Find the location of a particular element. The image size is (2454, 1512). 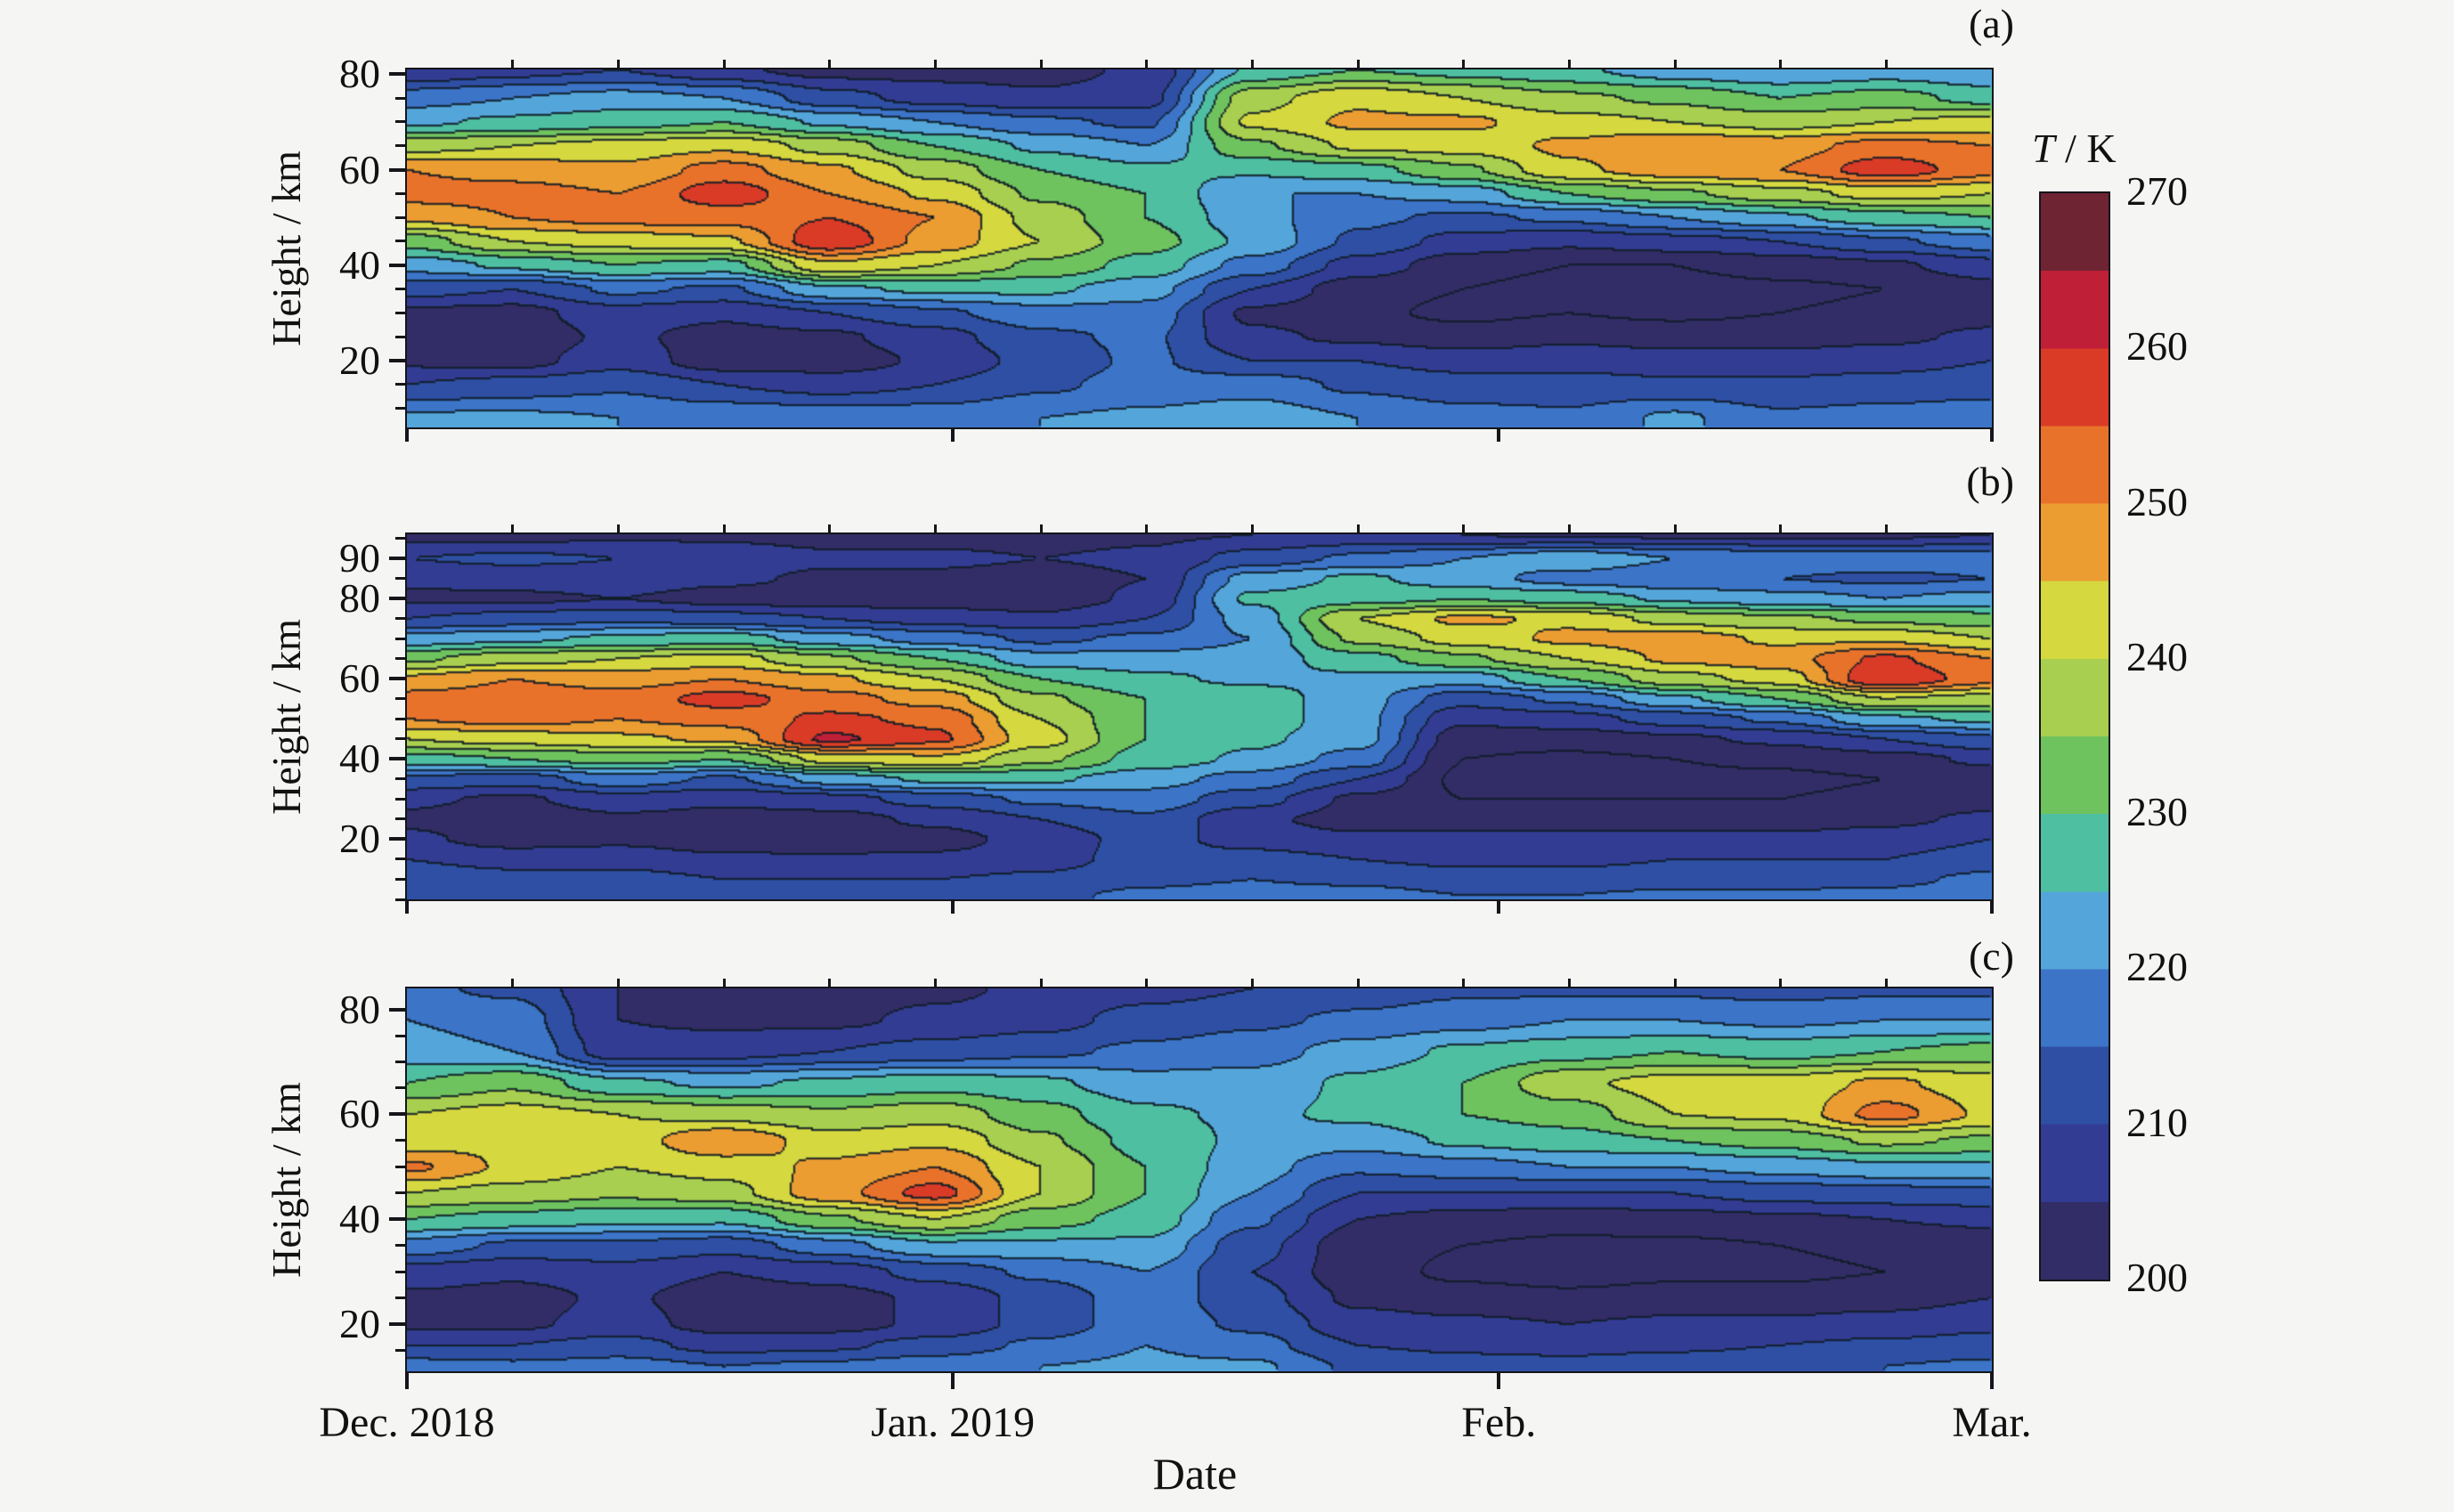

colorbar-tick-label: 240 is located at coordinates (2157, 656).